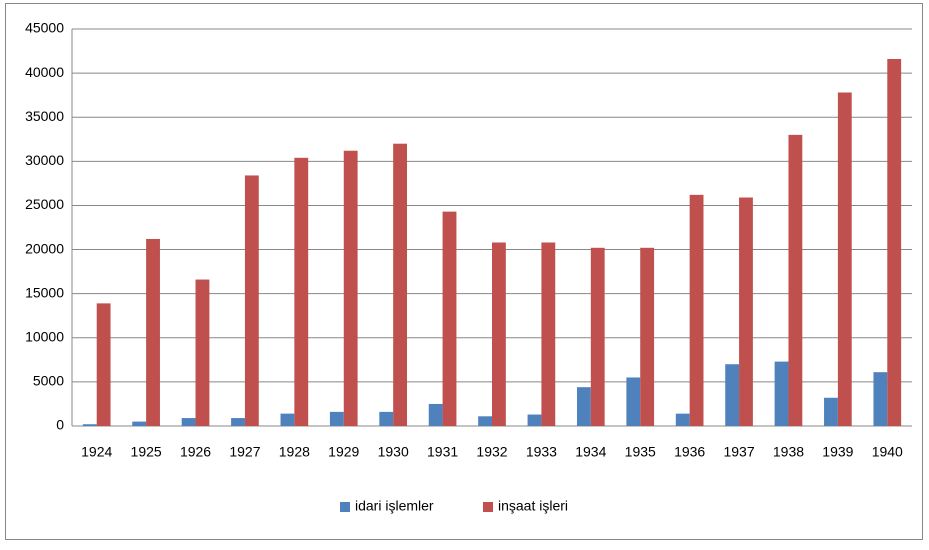  I want to click on x-tick-label: 1937, so click(738, 452).